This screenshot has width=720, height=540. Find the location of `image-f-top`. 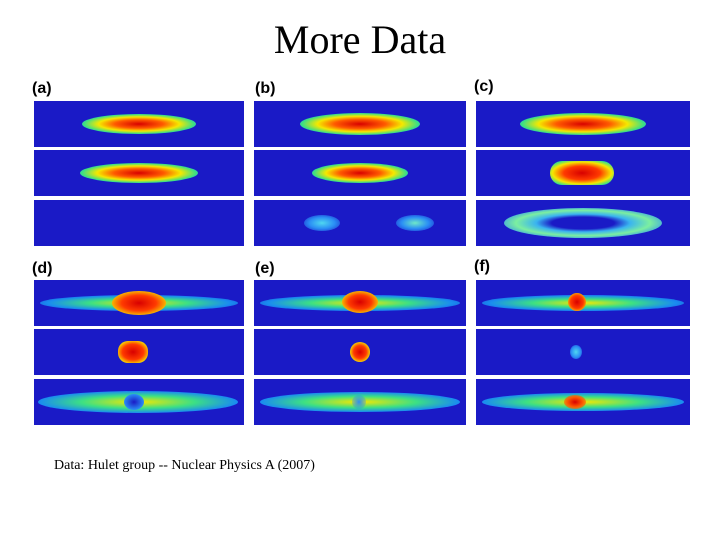

image-f-top is located at coordinates (583, 303).